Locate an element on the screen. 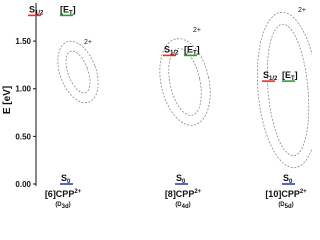 Image resolution: width=320 pixels, height=240 pixels. y-tick-label: 0.00 is located at coordinates (23, 184).